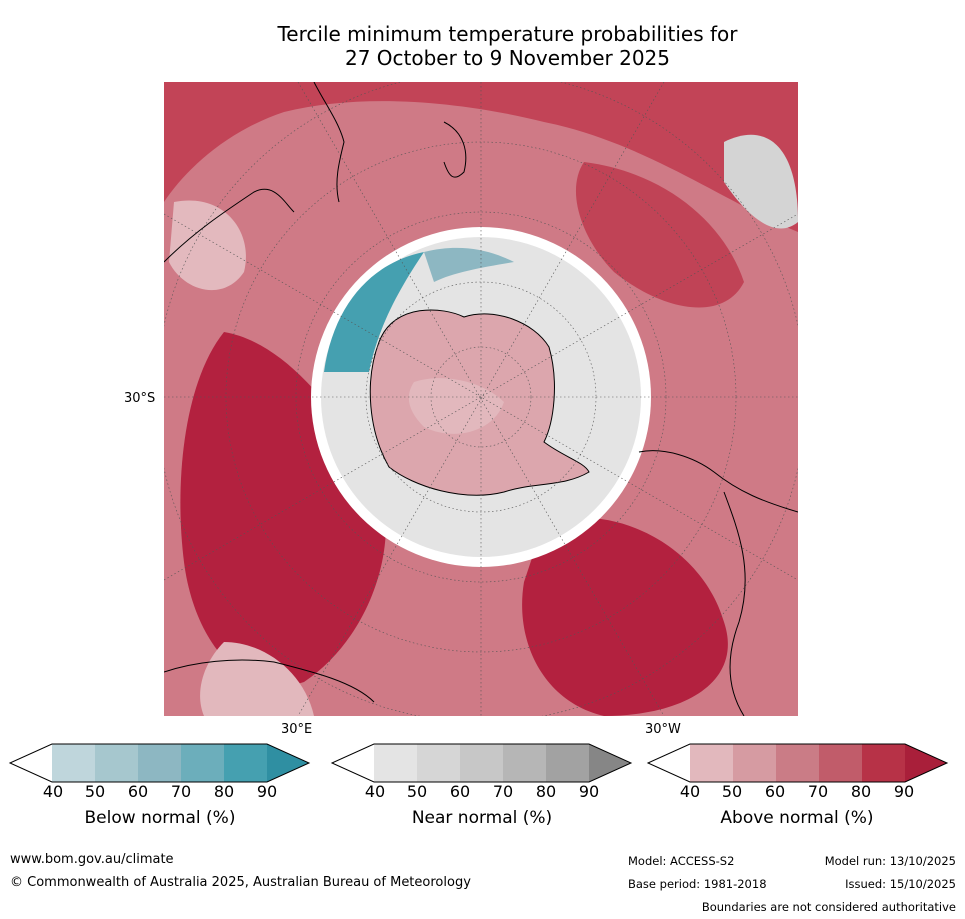  I want to click on cbar-below-outline, so click(159, 763).